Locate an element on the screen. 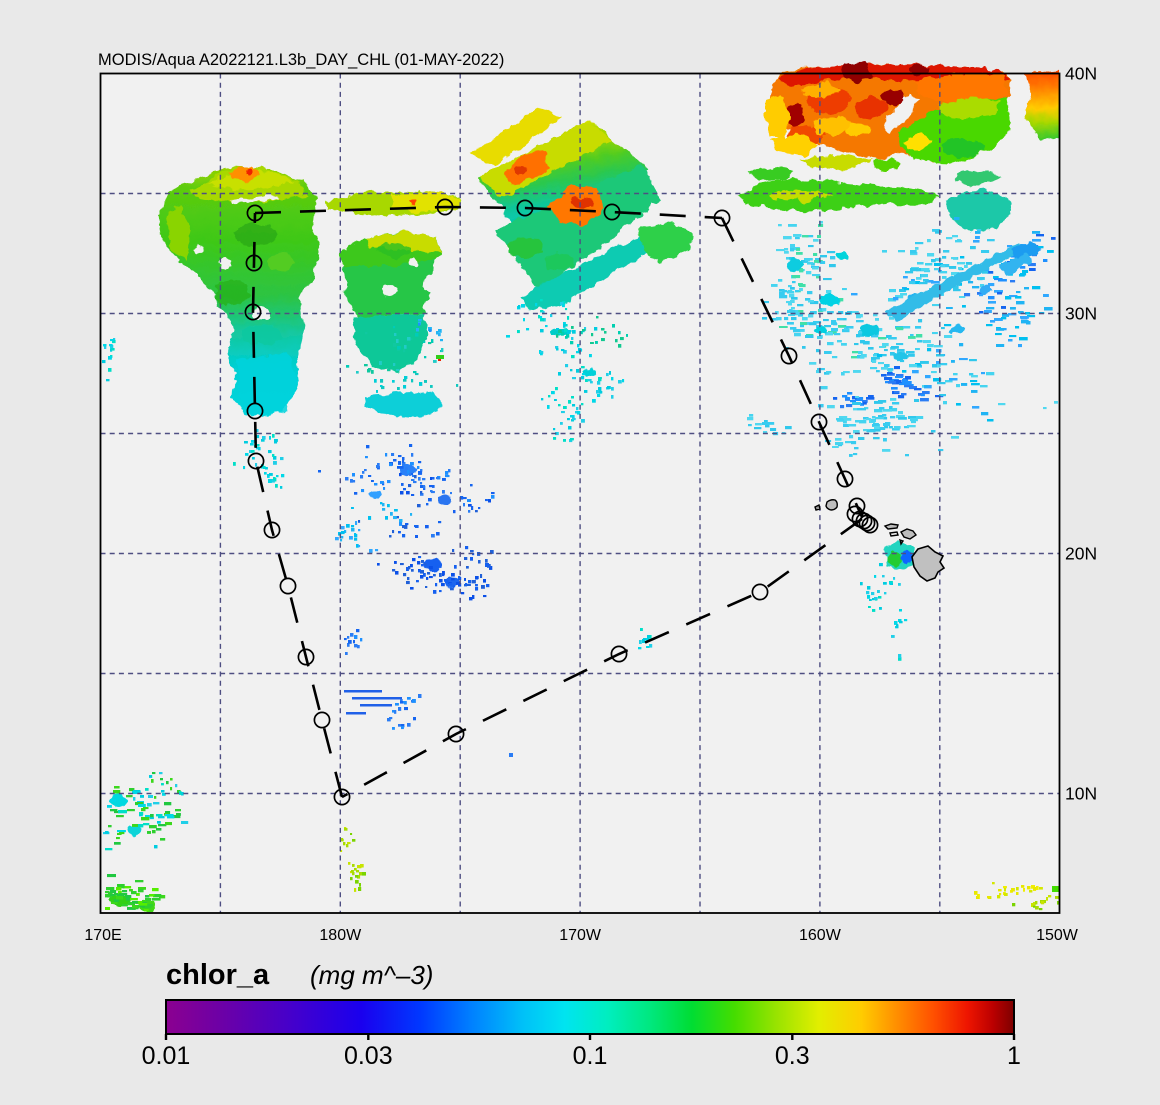 This screenshot has height=1105, width=1160. svg-text: 150W is located at coordinates (1057, 935).